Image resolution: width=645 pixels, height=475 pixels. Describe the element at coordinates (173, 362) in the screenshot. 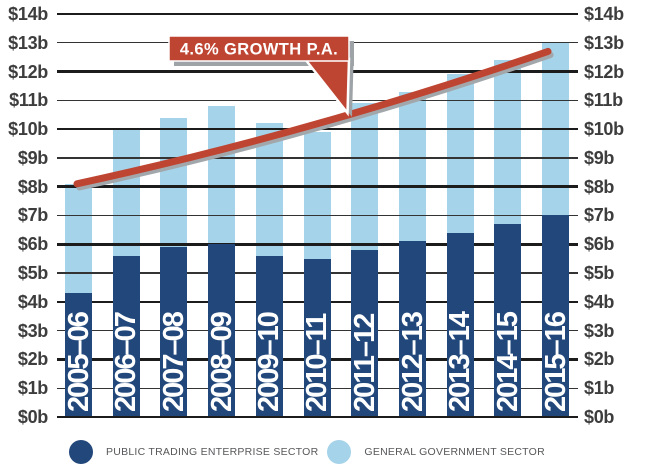

I see `bar-year-label: 2007–08` at that location.